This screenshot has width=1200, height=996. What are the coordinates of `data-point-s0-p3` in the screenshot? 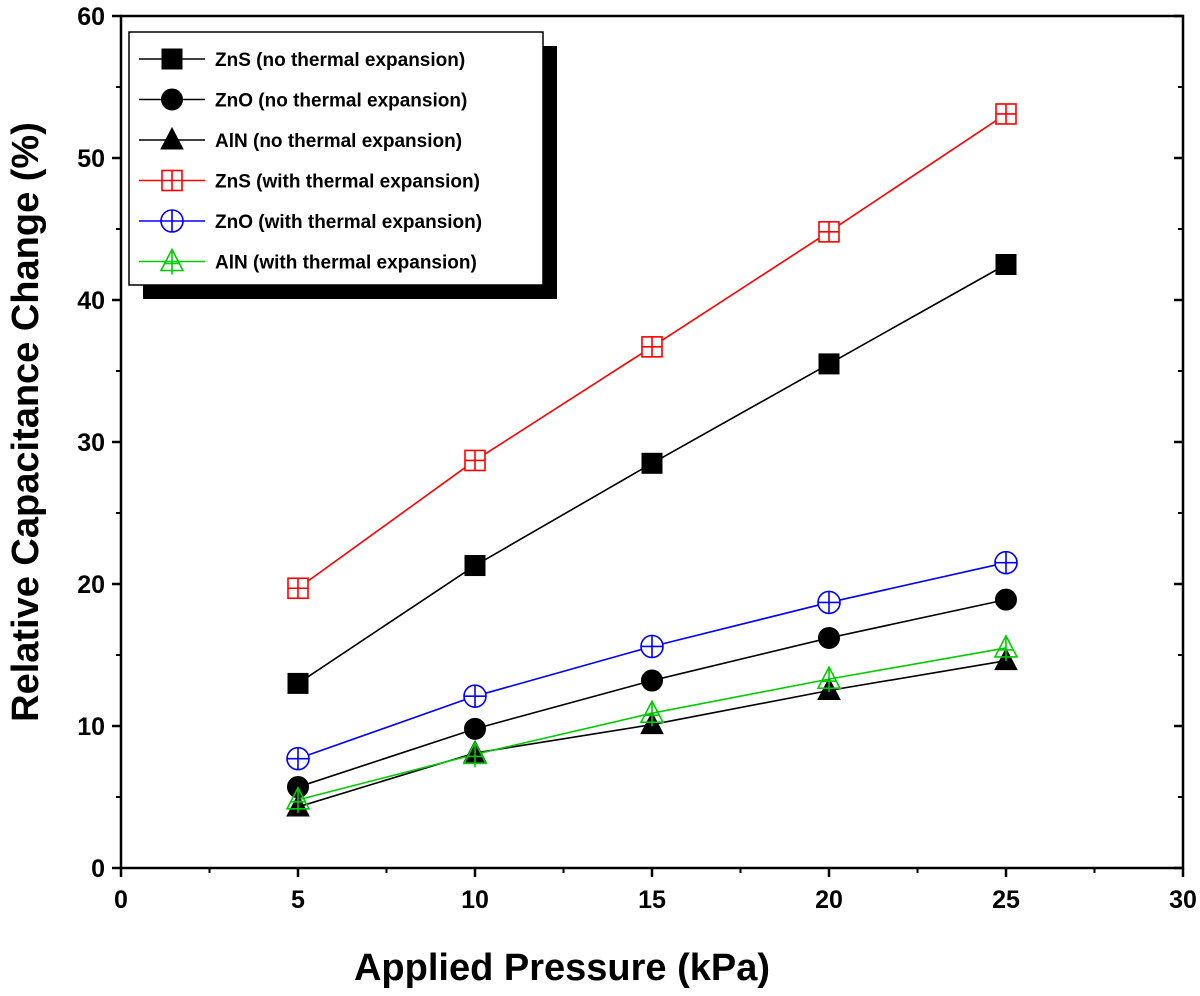 It's located at (829, 364).